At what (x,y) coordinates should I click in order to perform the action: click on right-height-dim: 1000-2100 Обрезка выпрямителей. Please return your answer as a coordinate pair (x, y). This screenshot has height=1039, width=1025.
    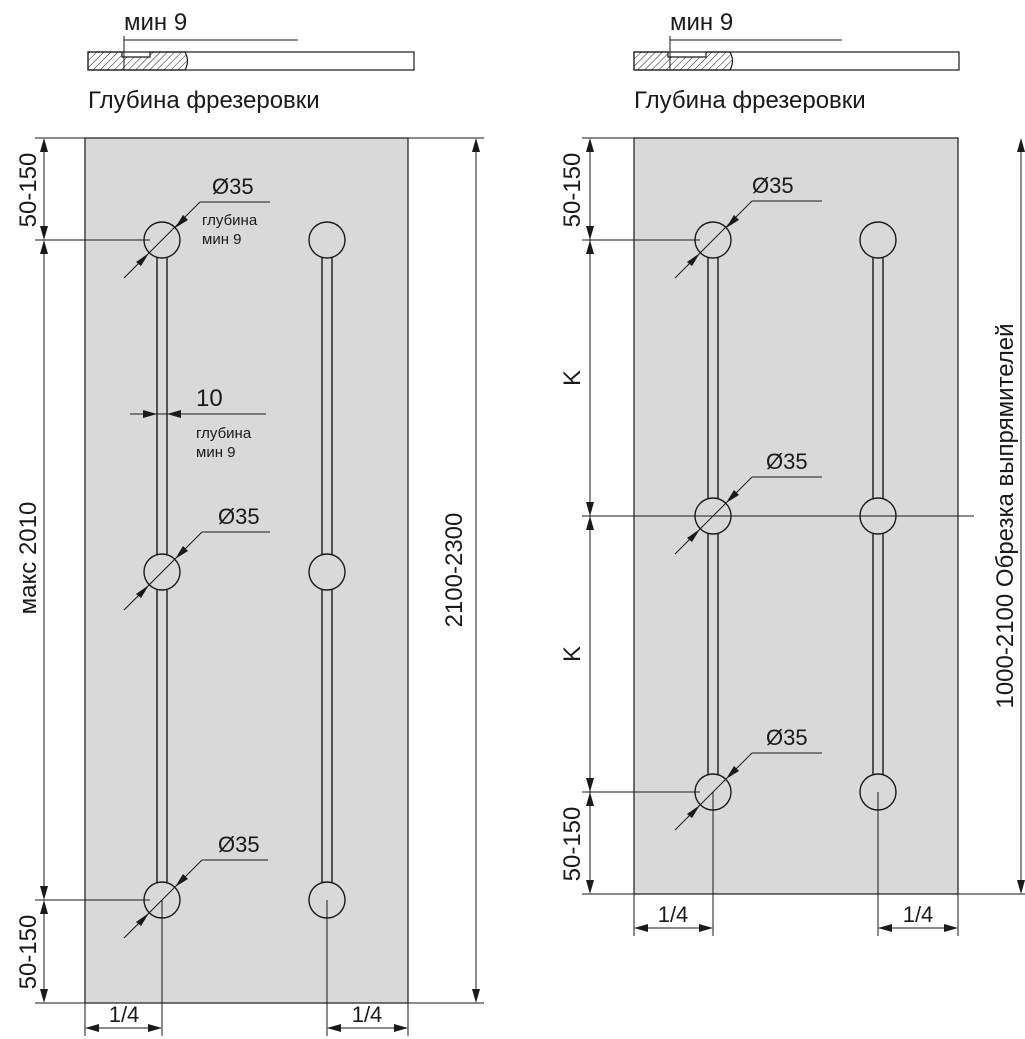
    Looking at the image, I should click on (991, 516).